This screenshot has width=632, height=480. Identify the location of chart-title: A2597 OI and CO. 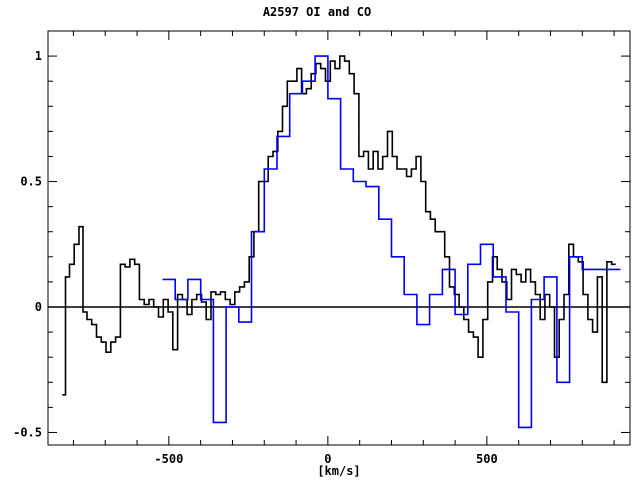
(317, 12).